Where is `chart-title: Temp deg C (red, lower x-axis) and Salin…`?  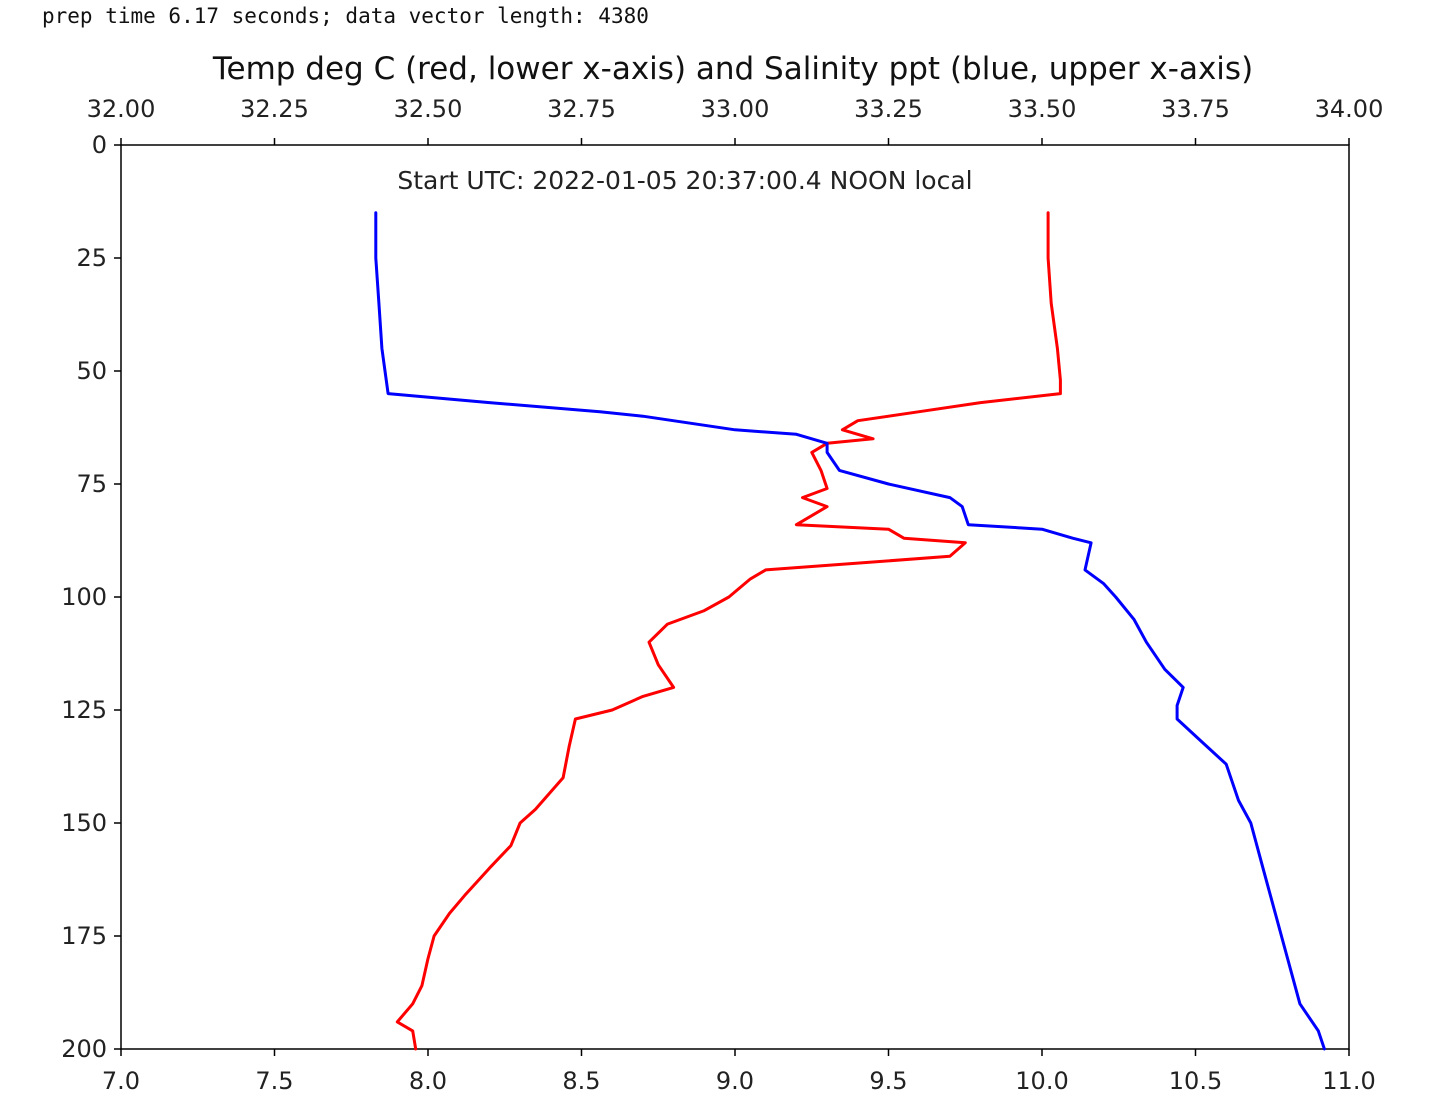
chart-title: Temp deg C (red, lower x-axis) and Salin… is located at coordinates (732, 69).